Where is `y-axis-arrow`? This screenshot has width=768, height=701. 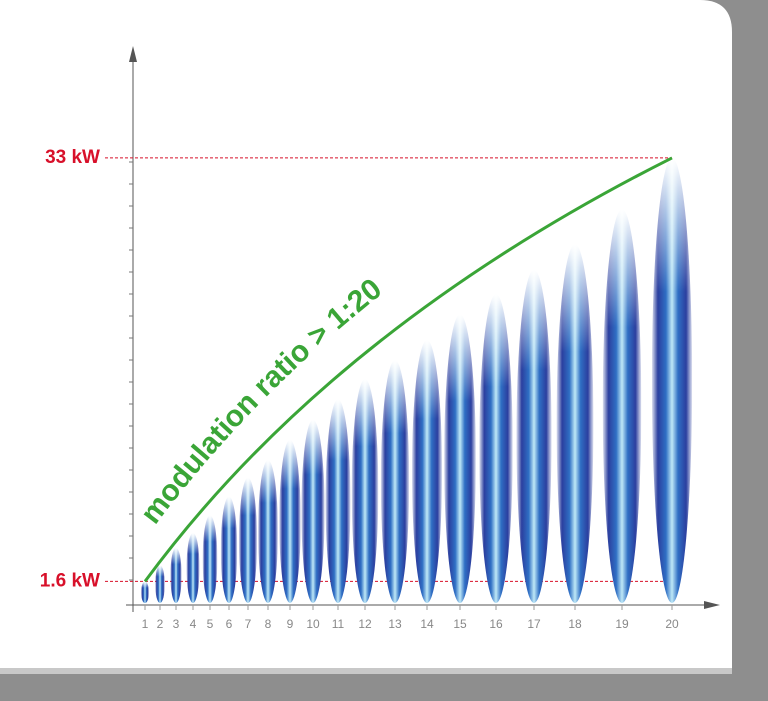 y-axis-arrow is located at coordinates (133, 54).